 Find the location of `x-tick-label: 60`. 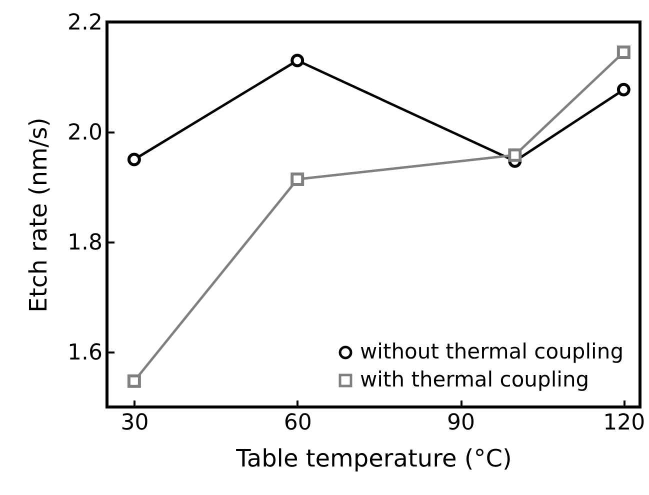

x-tick-label: 60 is located at coordinates (298, 423).